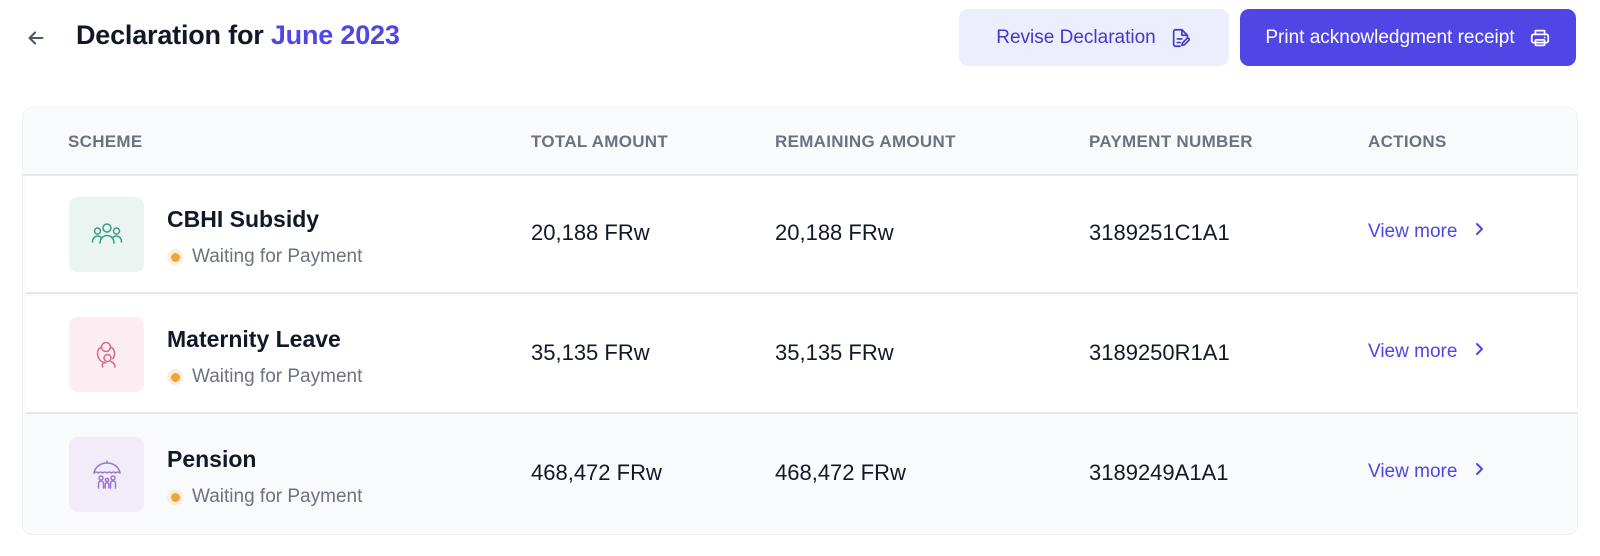  I want to click on payment-number: 3189251C1A1, so click(1159, 232).